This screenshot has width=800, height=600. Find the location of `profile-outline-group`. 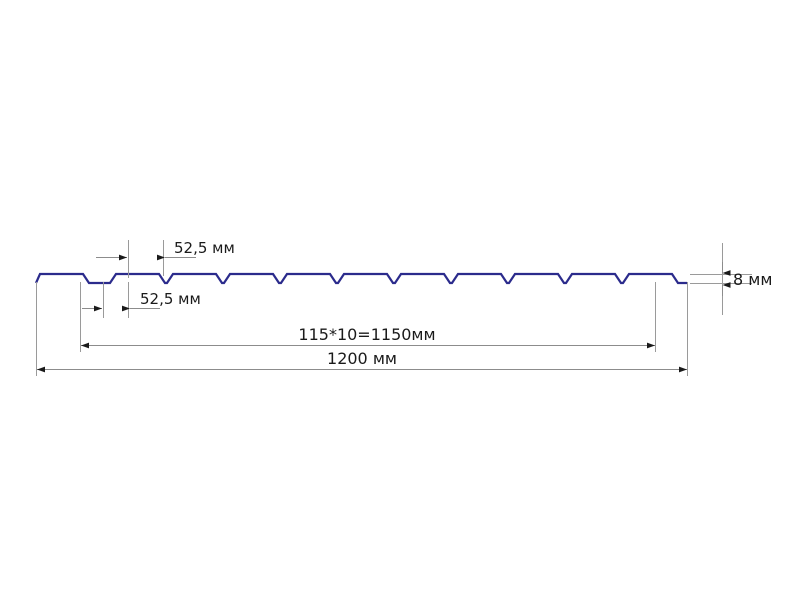

profile-outline-group is located at coordinates (360, 278).